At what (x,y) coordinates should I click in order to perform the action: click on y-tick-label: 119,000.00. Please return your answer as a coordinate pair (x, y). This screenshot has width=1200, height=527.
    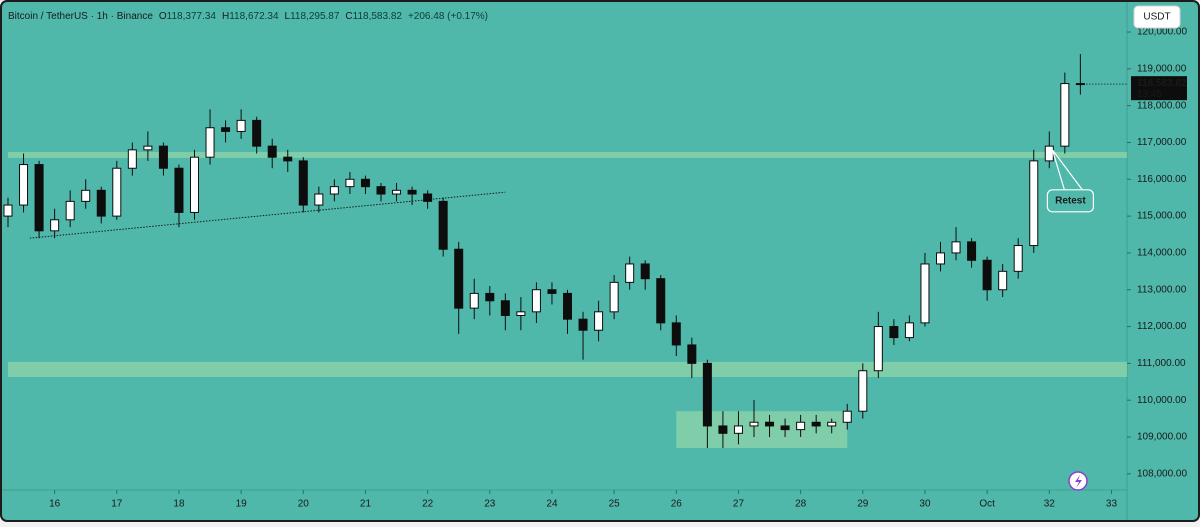
    Looking at the image, I should click on (1162, 68).